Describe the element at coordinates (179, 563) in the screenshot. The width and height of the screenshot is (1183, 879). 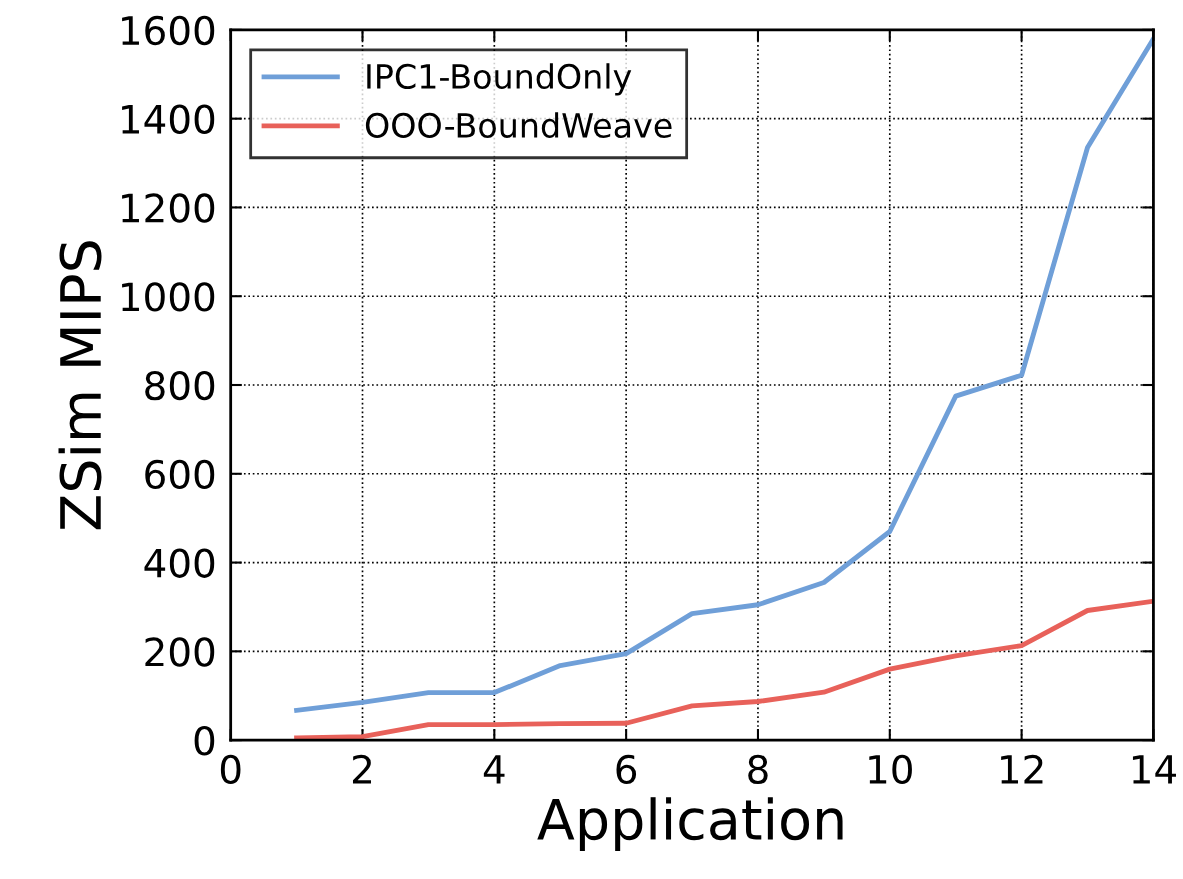
I see `y-tick-label: 400` at that location.